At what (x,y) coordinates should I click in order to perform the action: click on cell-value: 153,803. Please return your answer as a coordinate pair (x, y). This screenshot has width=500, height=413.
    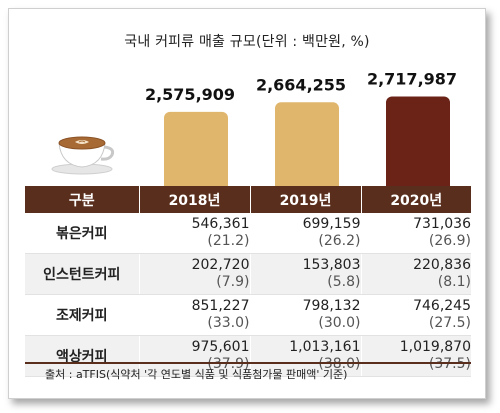
    Looking at the image, I should click on (331, 265).